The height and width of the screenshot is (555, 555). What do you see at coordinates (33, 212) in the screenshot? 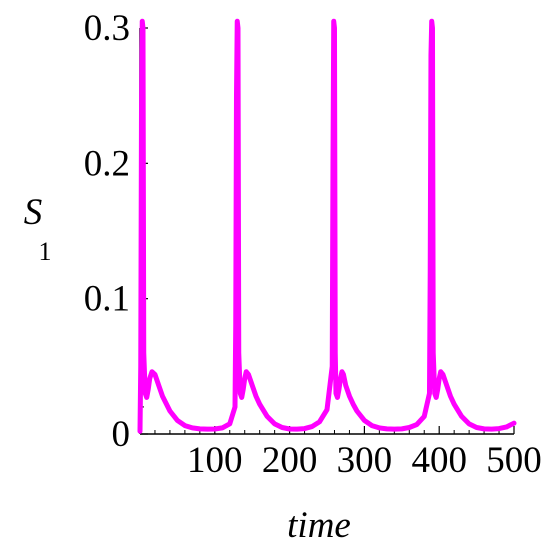
I see `y-axis-title: S` at bounding box center [33, 212].